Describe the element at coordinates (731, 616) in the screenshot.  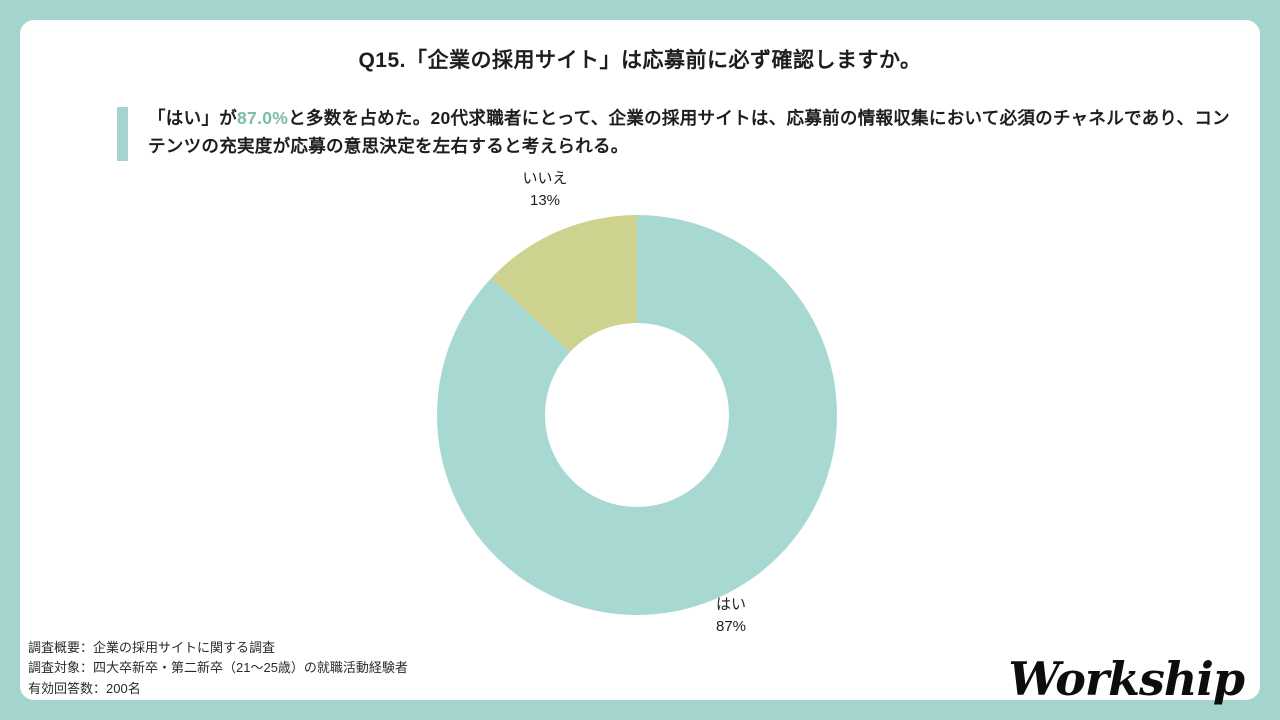
I see `chart-label-yes: はい 87%` at that location.